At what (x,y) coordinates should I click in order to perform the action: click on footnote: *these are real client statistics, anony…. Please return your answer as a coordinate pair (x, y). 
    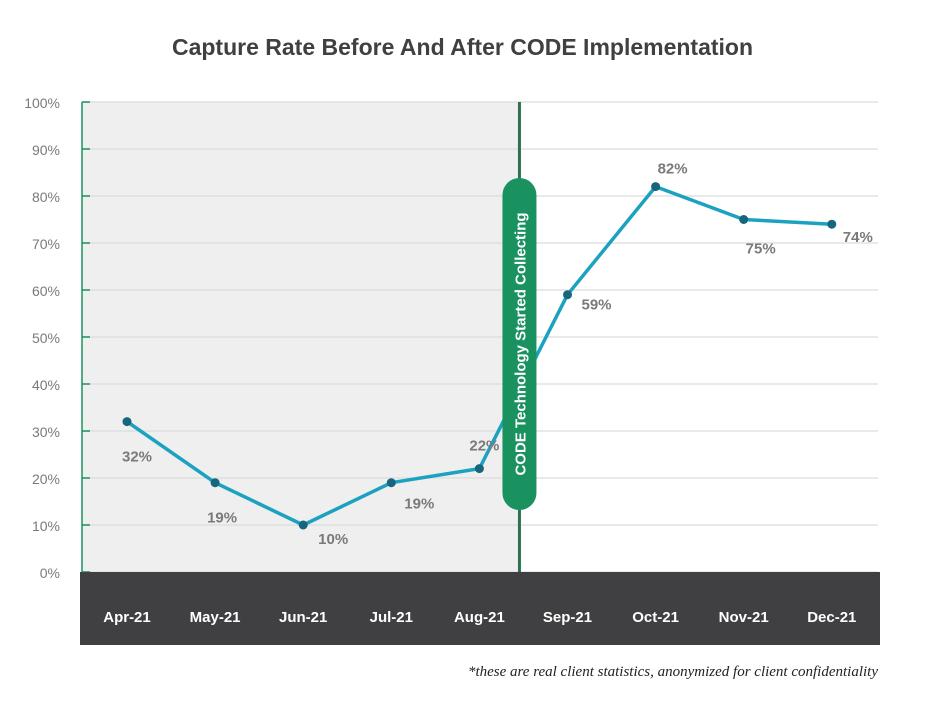
    Looking at the image, I should click on (672, 672).